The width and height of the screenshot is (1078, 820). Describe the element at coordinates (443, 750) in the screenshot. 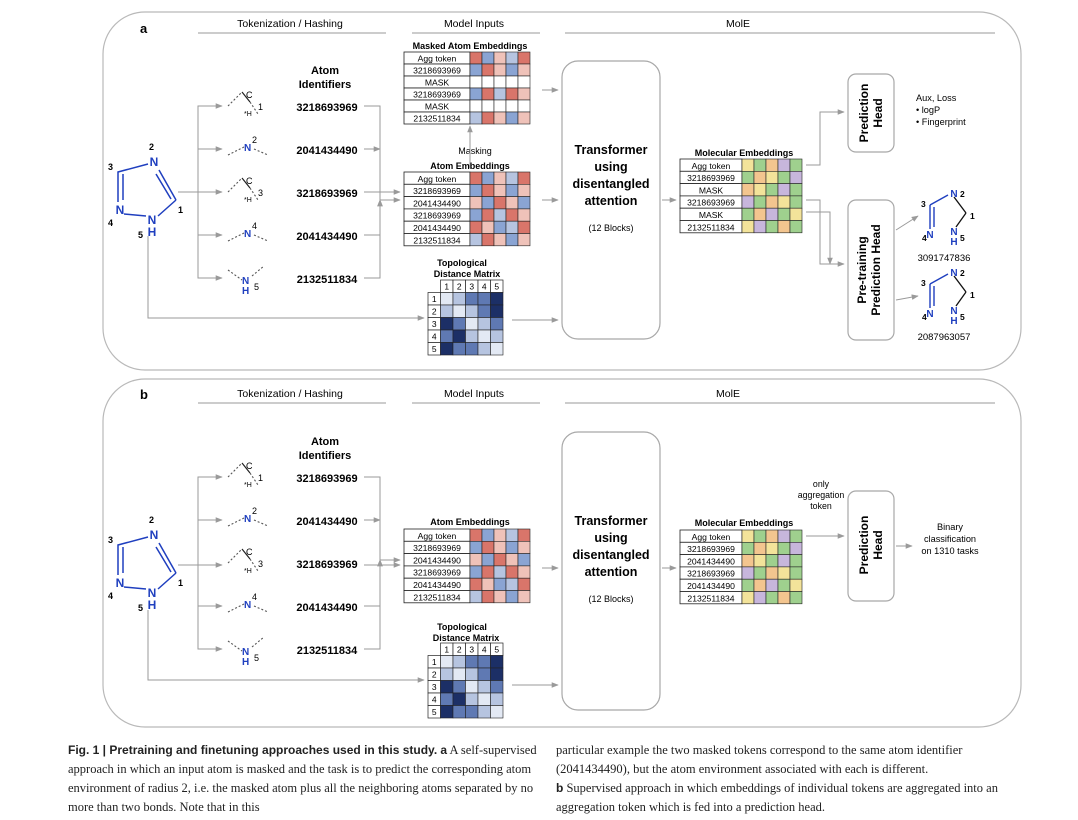

I see `caption-a-label: a` at that location.